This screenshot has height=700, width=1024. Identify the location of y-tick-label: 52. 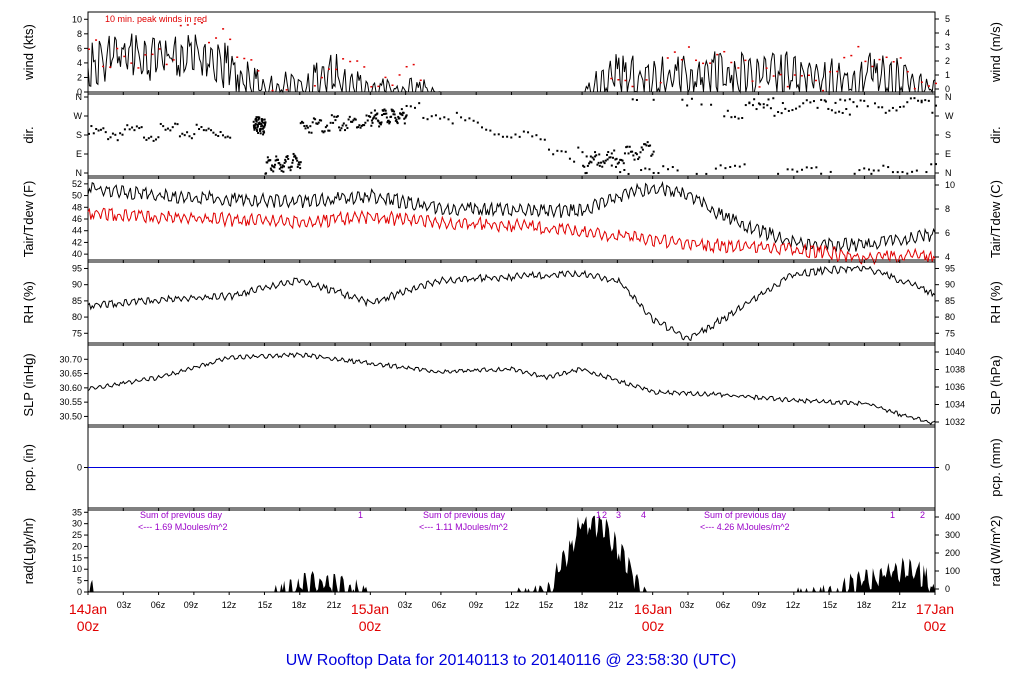
(77, 184).